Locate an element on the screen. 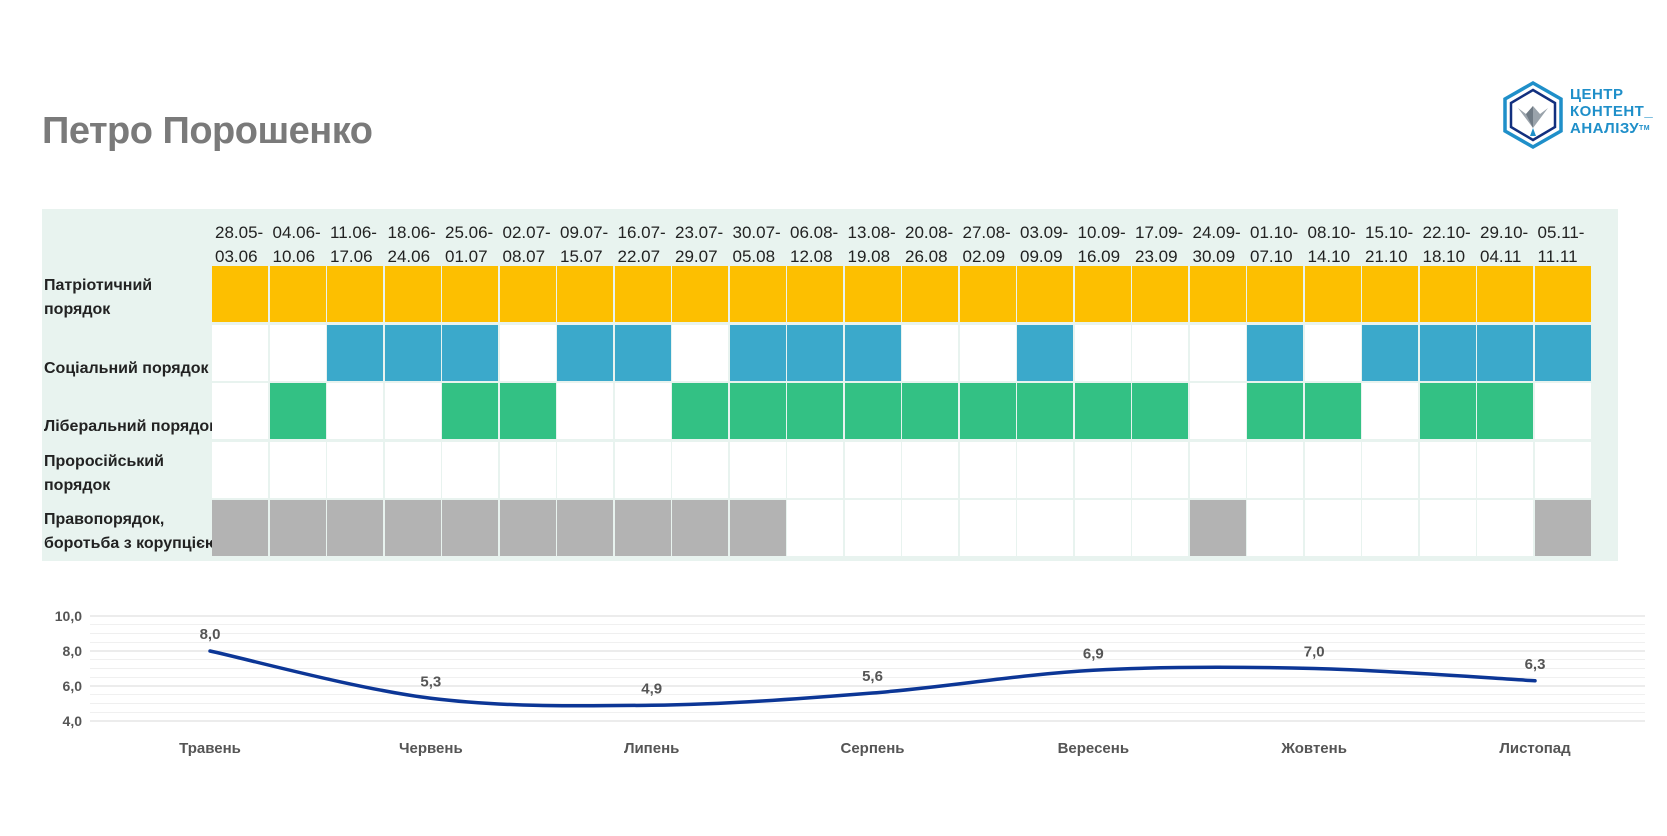 This screenshot has width=1667, height=836. column-header-line: 03.09- is located at coordinates (1044, 232).